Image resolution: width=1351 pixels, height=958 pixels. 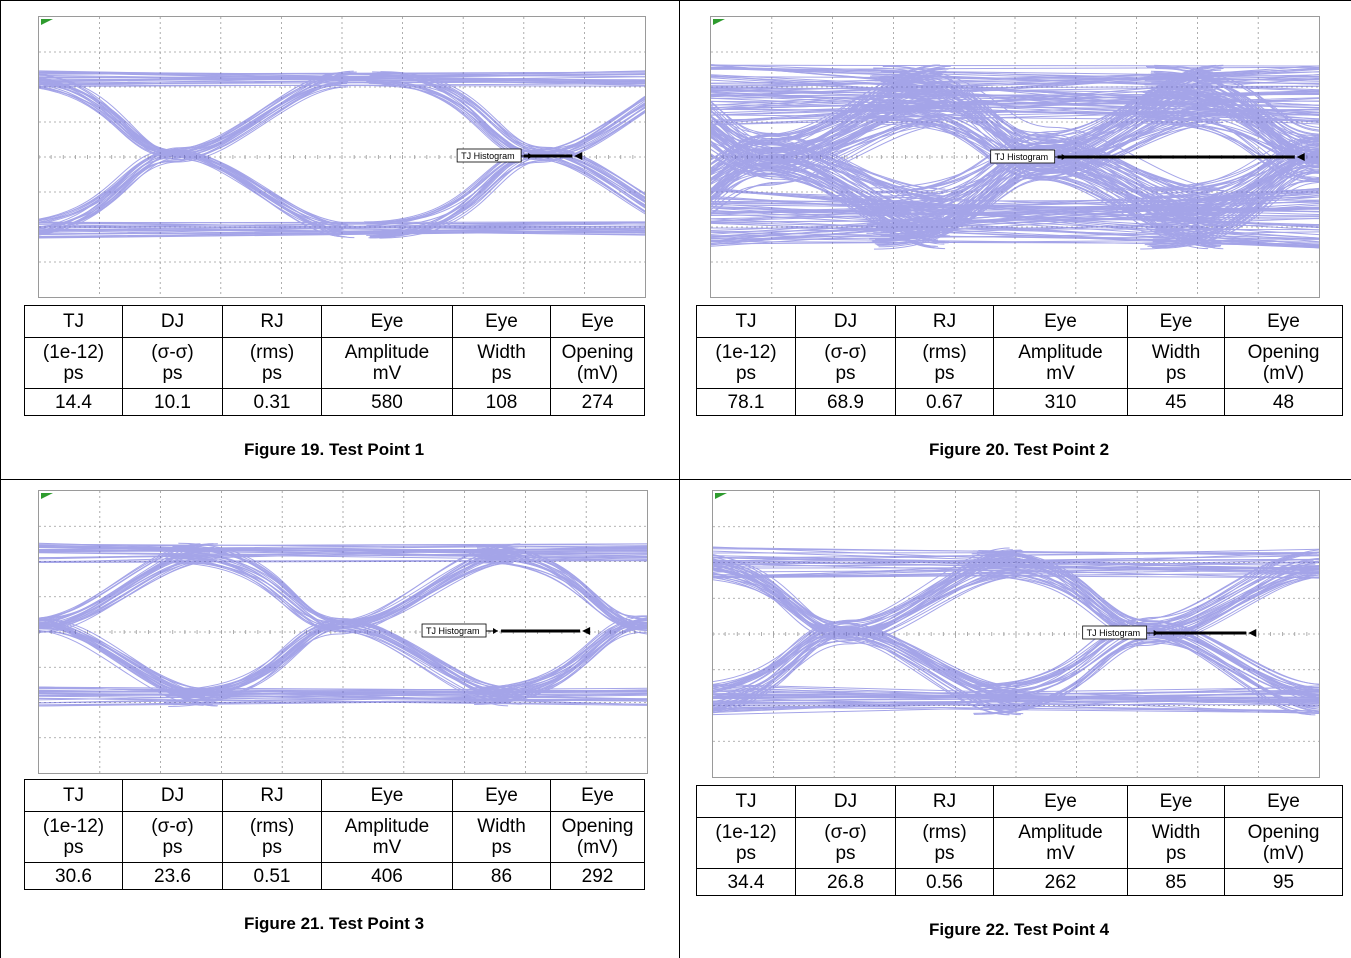 I want to click on value-rj: 0.51, so click(x=272, y=876).